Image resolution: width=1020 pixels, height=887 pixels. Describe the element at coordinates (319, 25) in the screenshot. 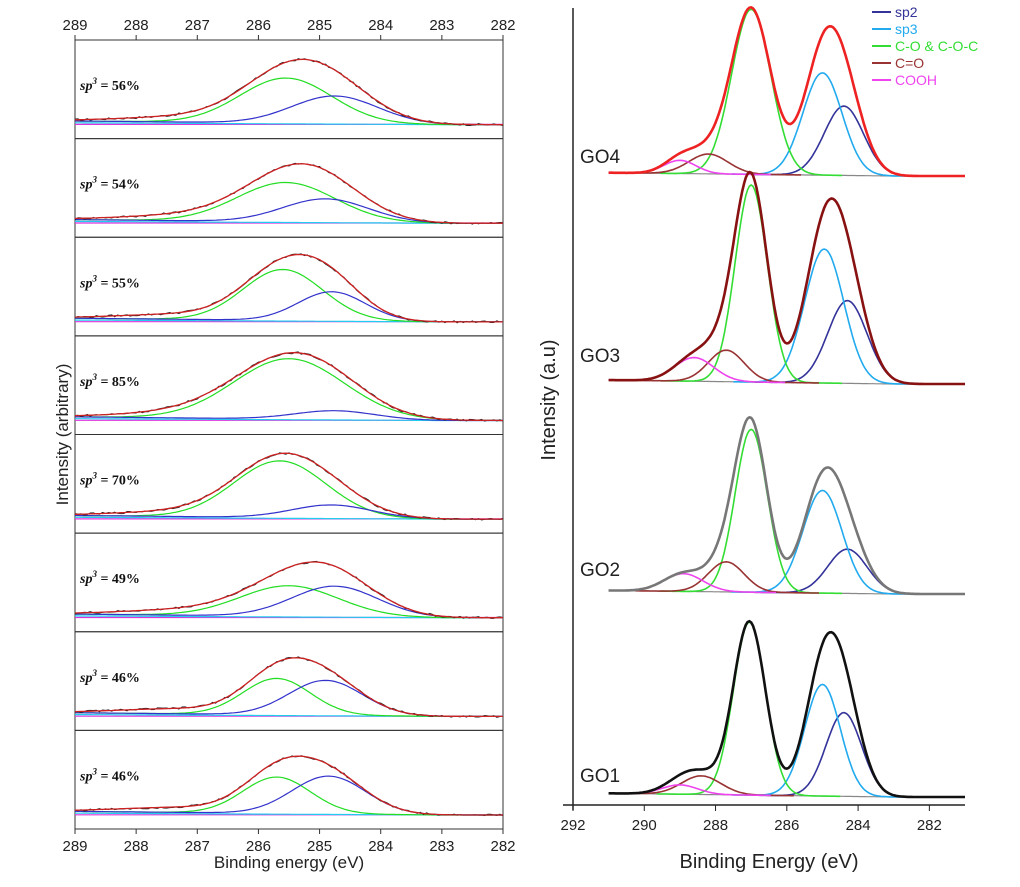

I see `top-tick-label: 285` at that location.